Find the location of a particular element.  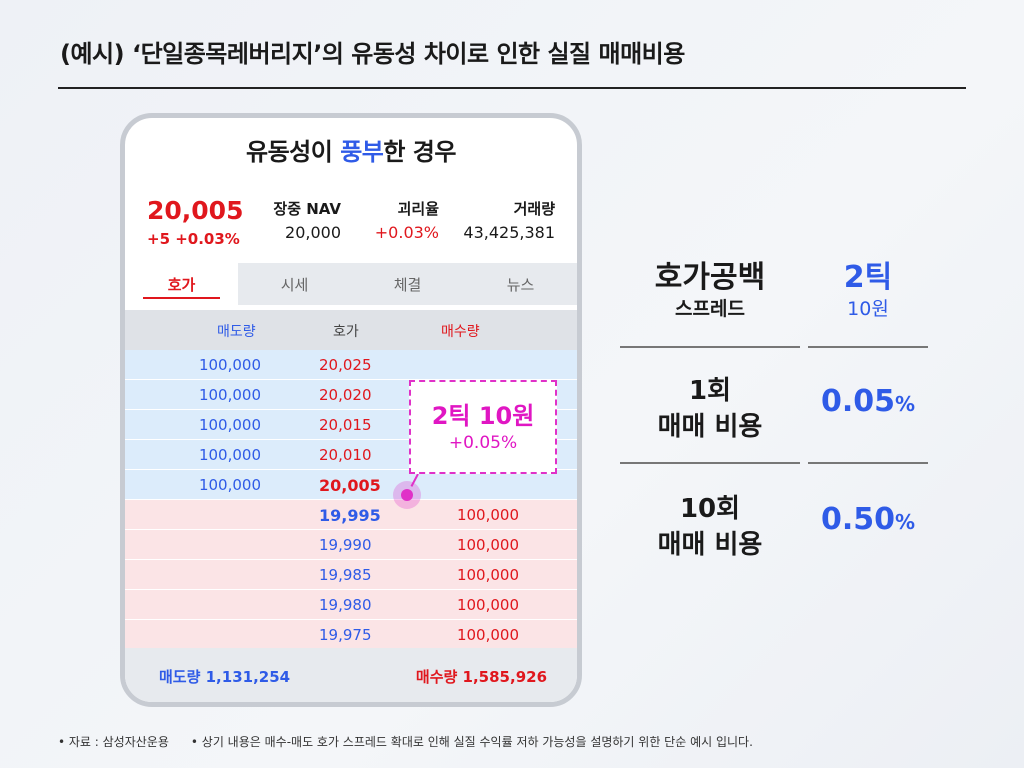

ask-row: 100,000 20,025 is located at coordinates (351, 365).